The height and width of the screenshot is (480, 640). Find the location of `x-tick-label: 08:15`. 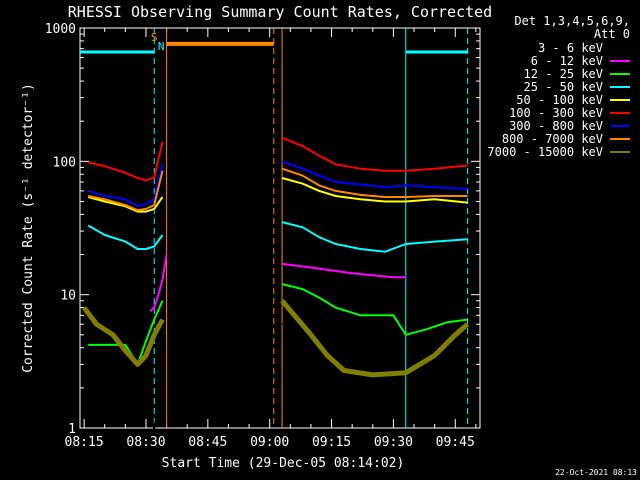

x-tick-label: 08:15 is located at coordinates (84, 442).